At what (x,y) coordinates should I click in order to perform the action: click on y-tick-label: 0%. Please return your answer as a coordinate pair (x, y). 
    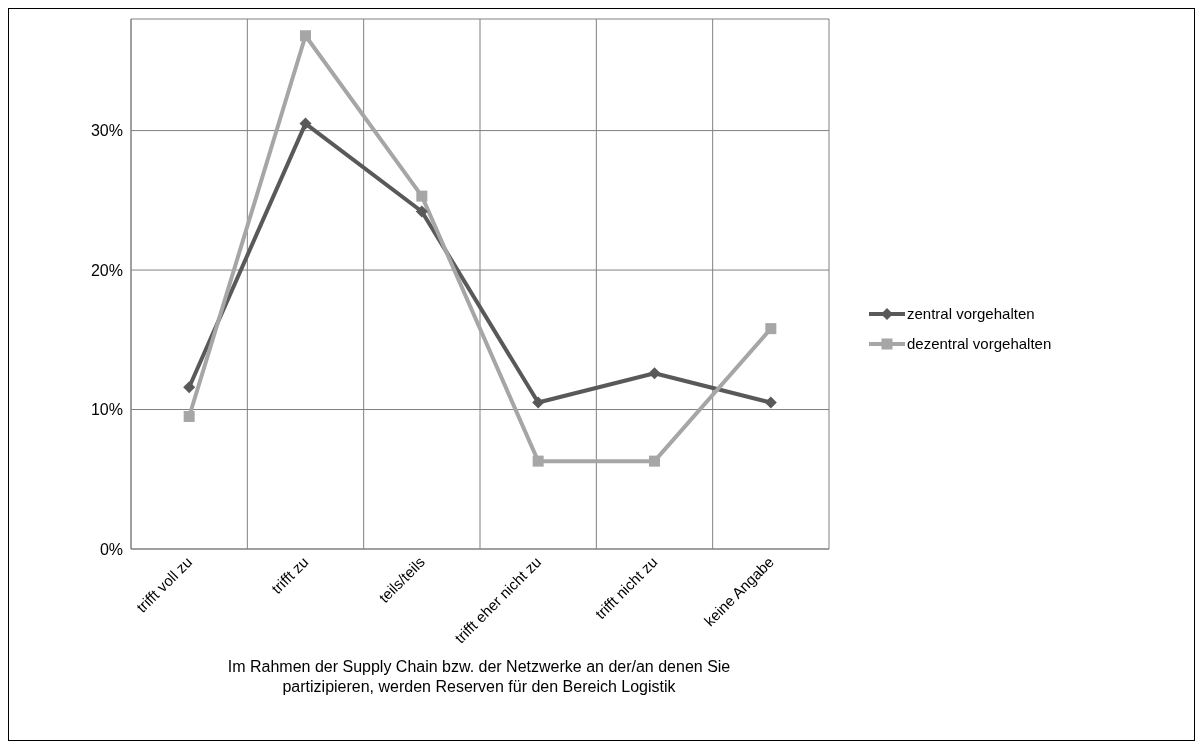
    Looking at the image, I should click on (111, 549).